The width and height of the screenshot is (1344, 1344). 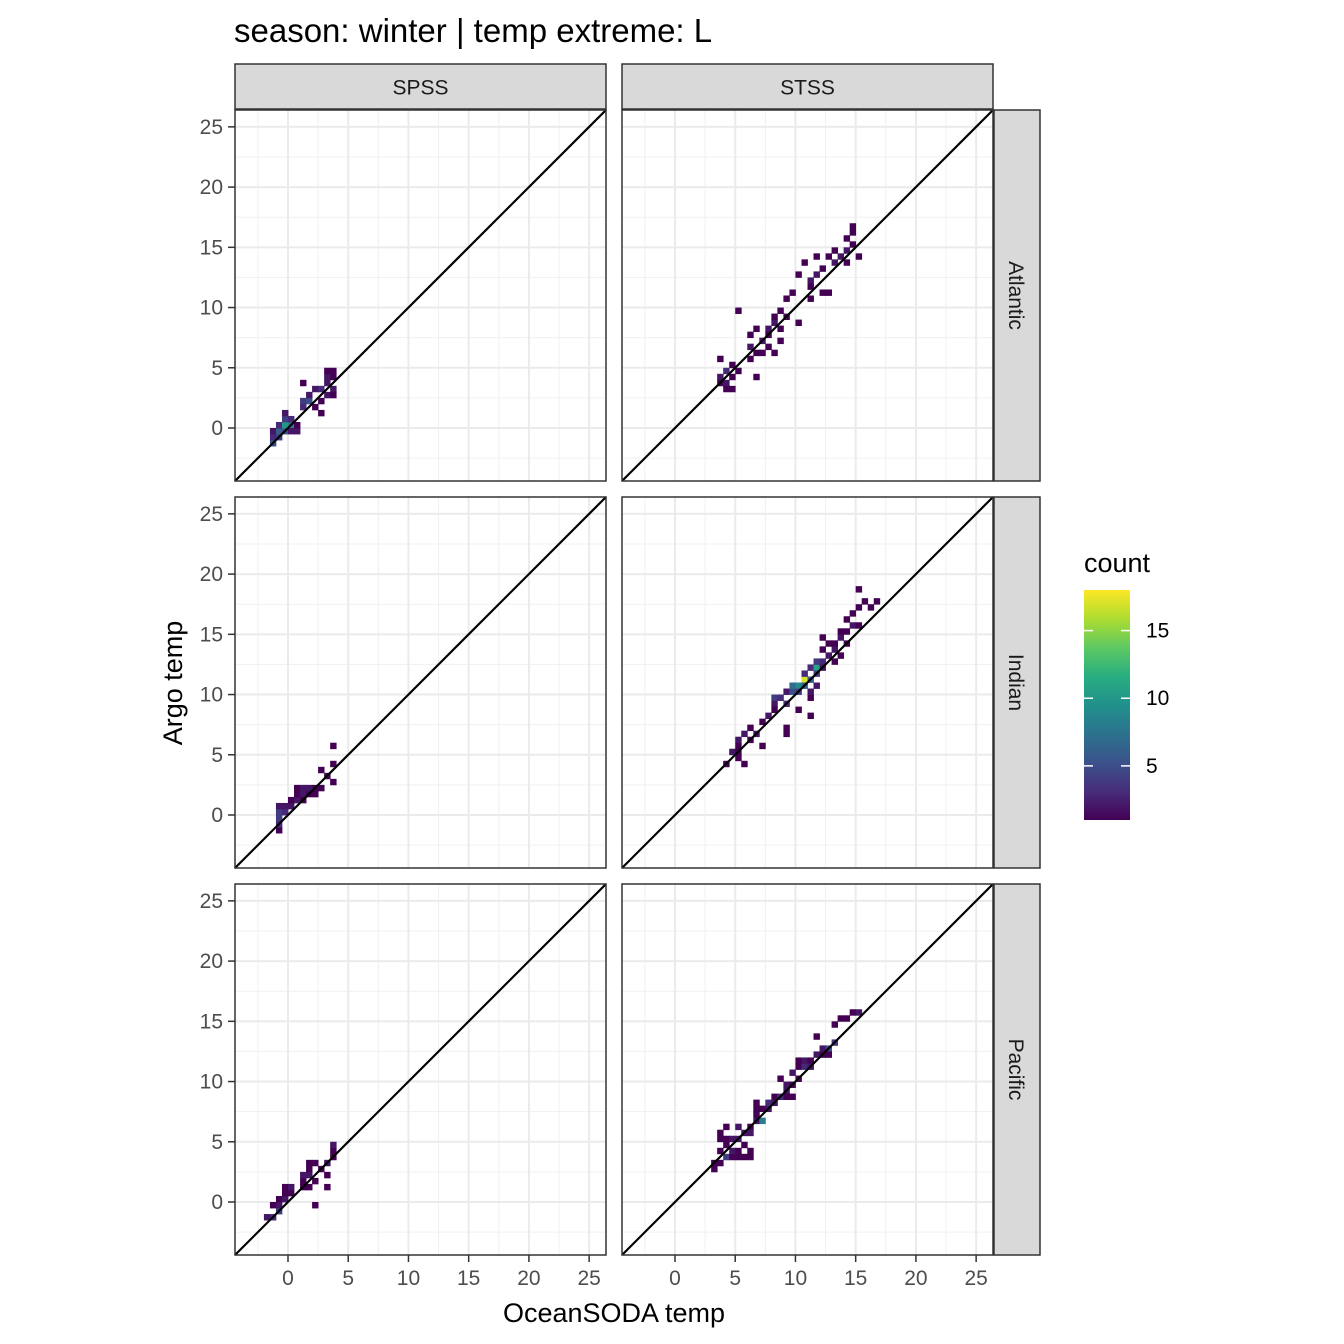 I want to click on panel-spss-atlantic, so click(x=420, y=295).